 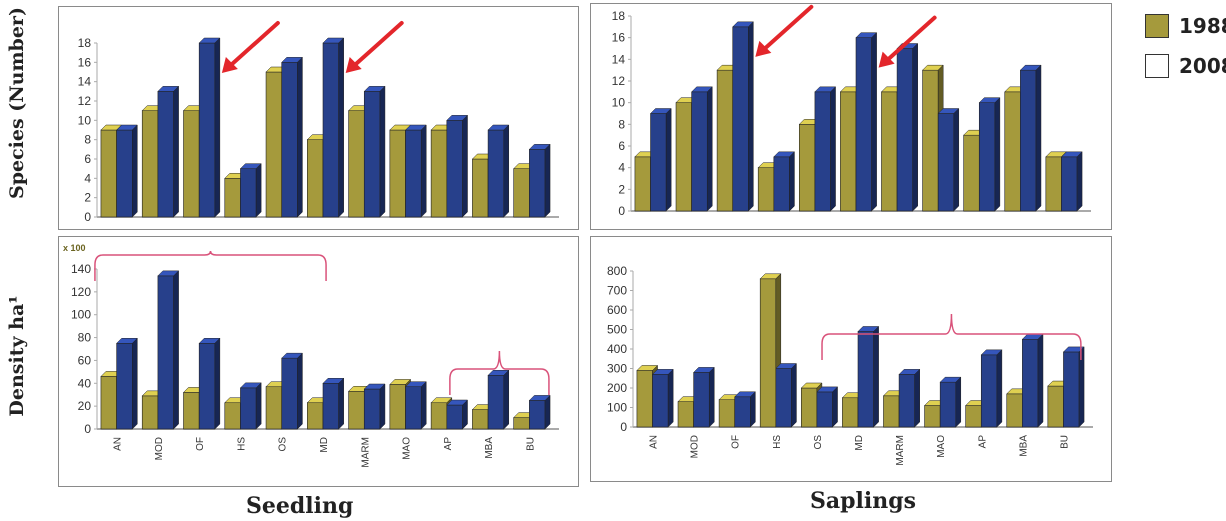 What do you see at coordinates (118, 444) in the screenshot?
I see `x-tick-label: AN` at bounding box center [118, 444].